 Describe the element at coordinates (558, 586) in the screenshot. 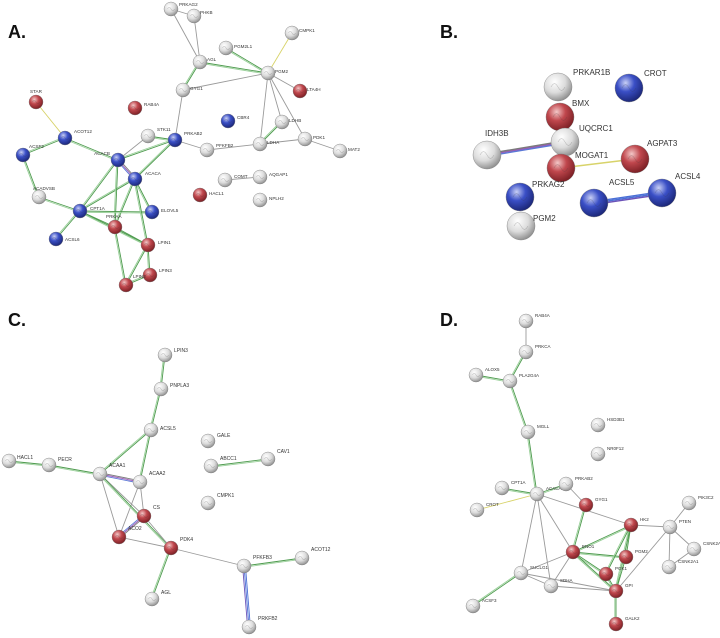

I see `node-sdha: SDHA` at that location.